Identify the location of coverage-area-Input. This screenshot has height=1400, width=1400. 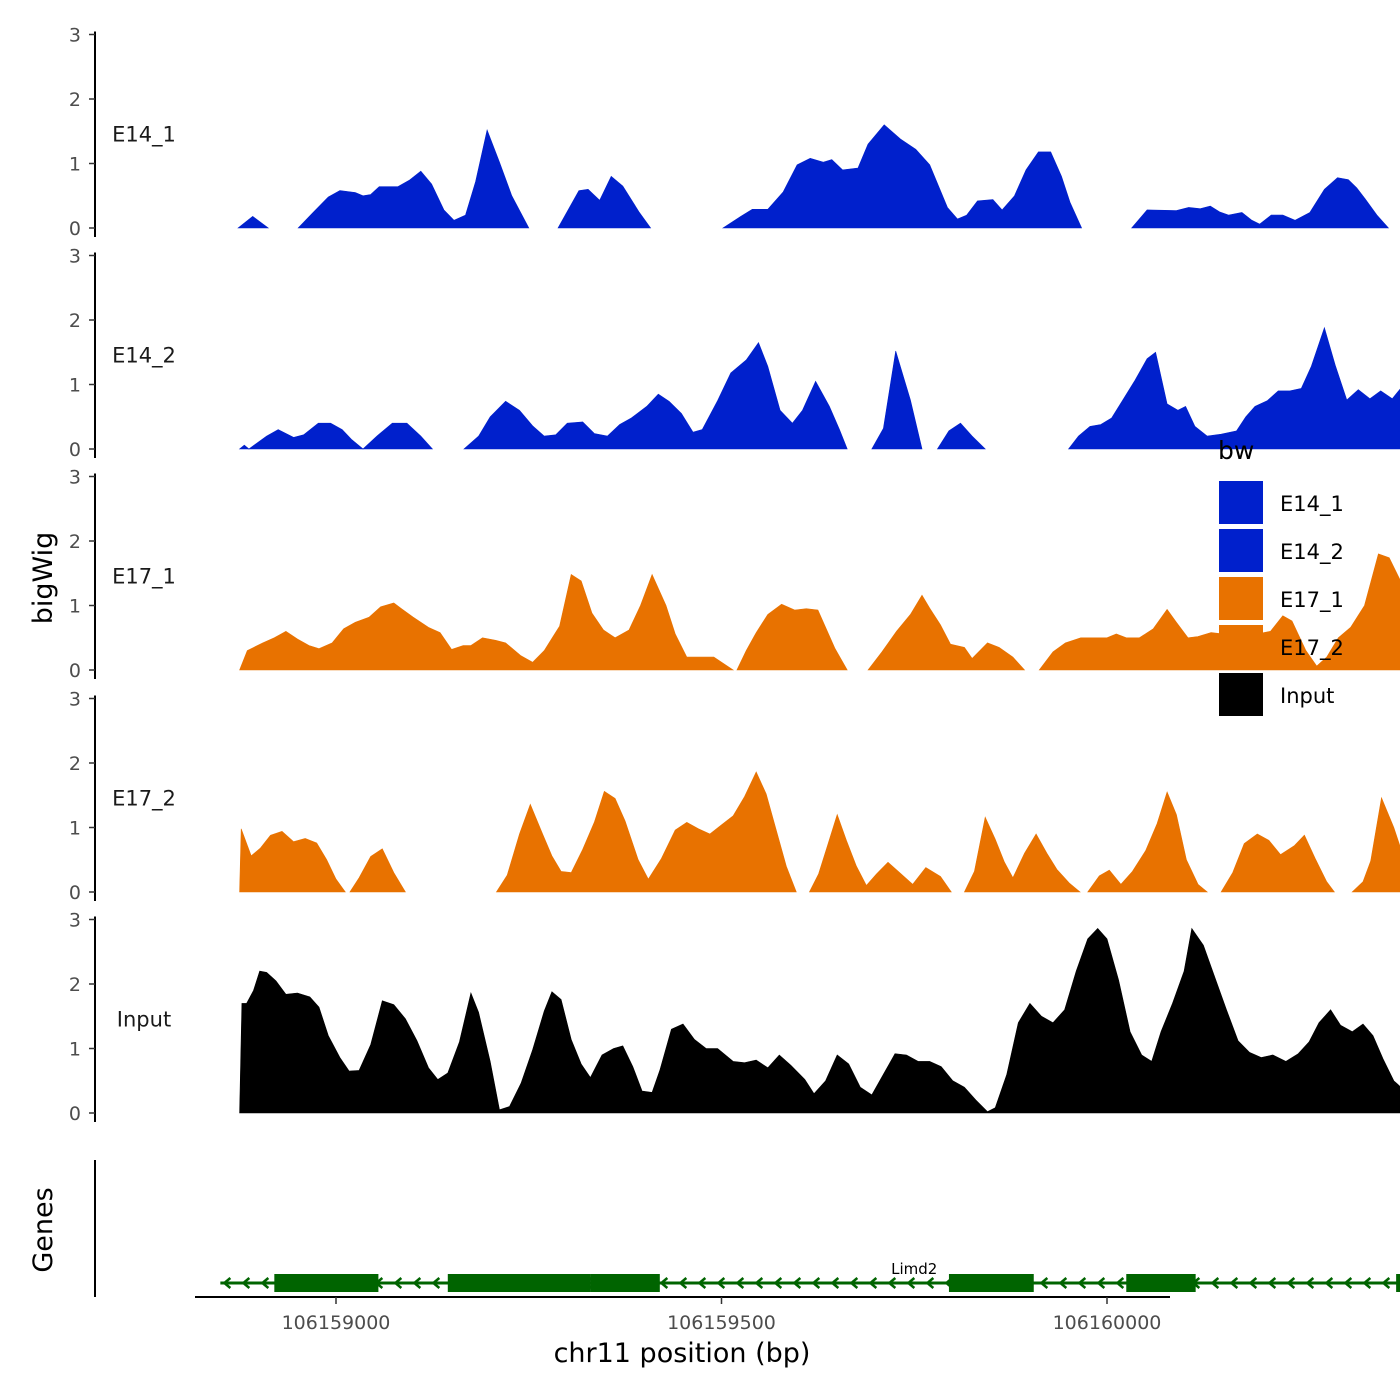
(819, 1020).